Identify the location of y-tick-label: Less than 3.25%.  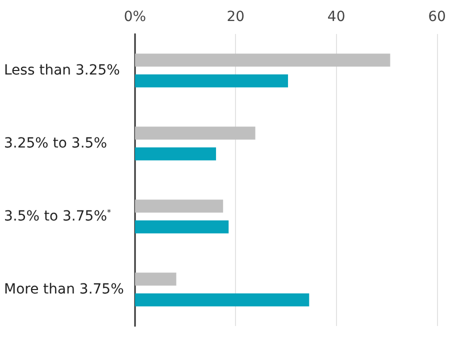
(62, 70).